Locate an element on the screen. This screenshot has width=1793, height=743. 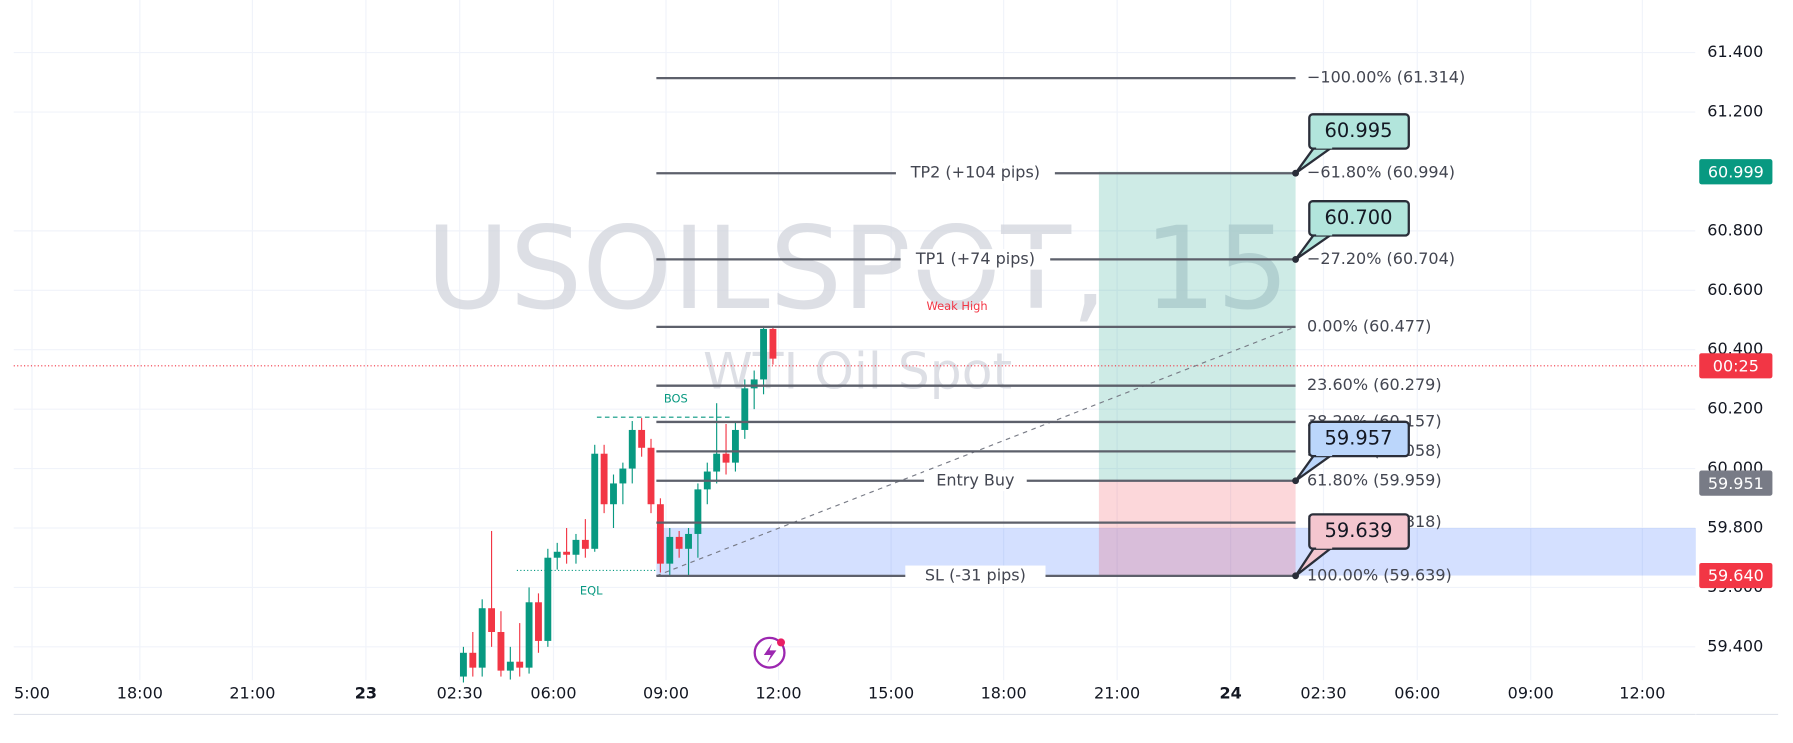
fib-label: −100.00% (61.314) is located at coordinates (1386, 77).